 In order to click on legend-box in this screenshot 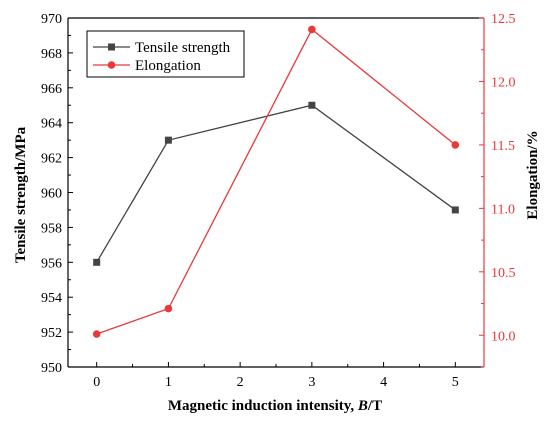, I will do `click(165, 54)`.